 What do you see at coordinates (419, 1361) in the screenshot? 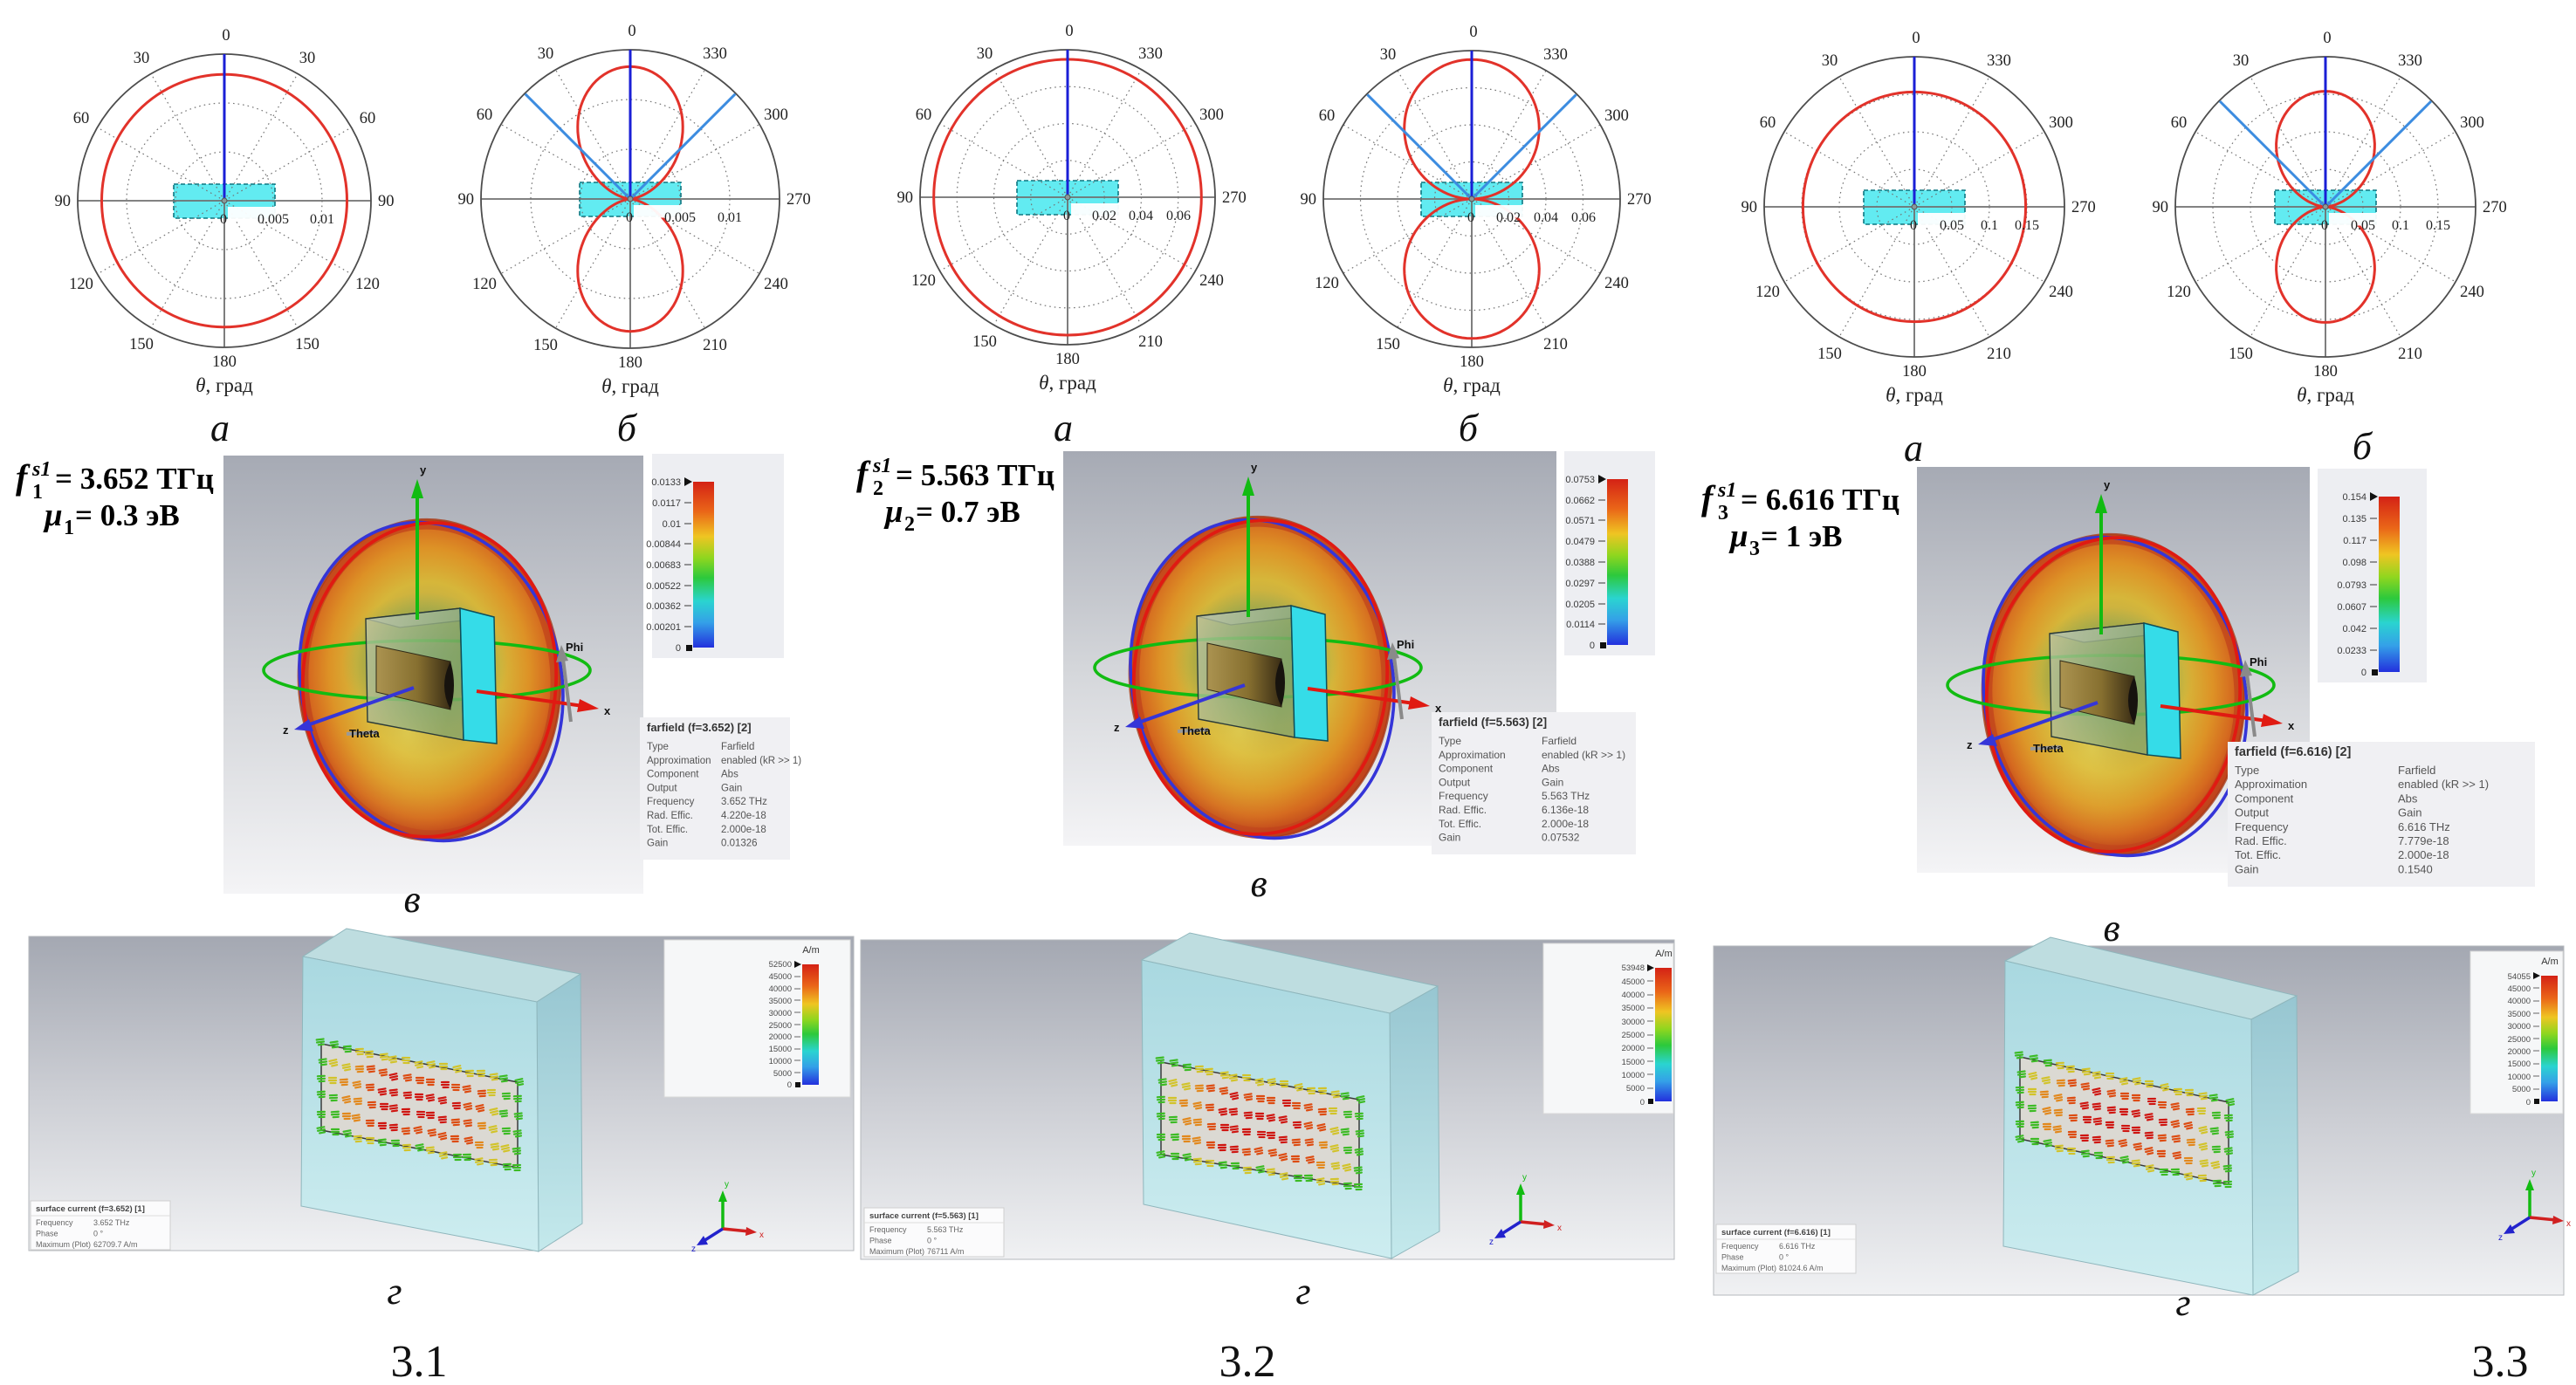
I see `svg-text: 3.1` at bounding box center [419, 1361].